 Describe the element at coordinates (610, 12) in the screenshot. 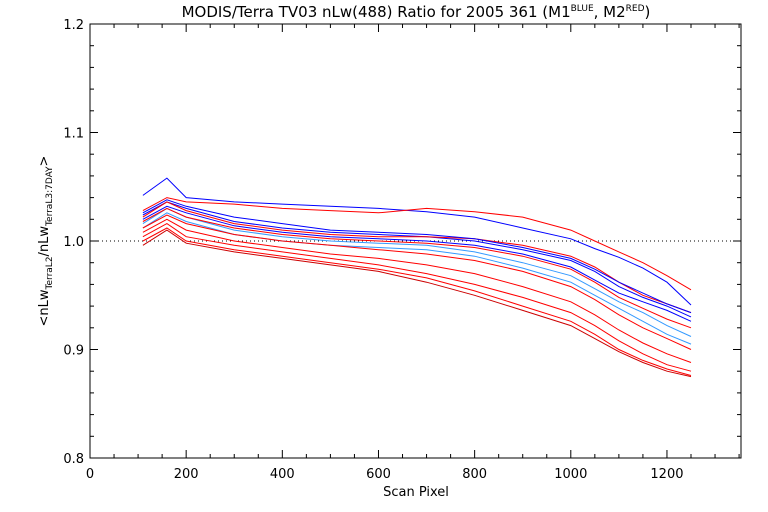

I see `chart-title-mid: , M2` at that location.